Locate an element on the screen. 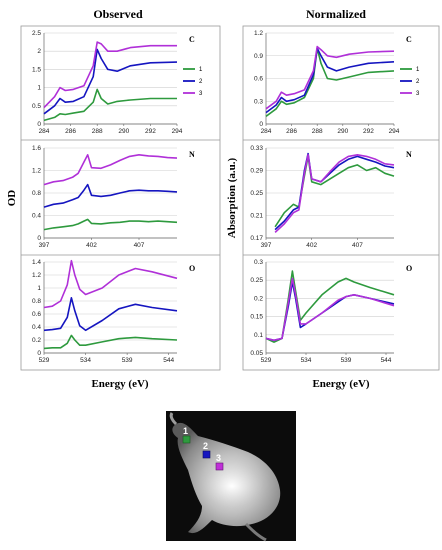 The height and width of the screenshot is (550, 442). x-tick-label: 407 is located at coordinates (357, 245).